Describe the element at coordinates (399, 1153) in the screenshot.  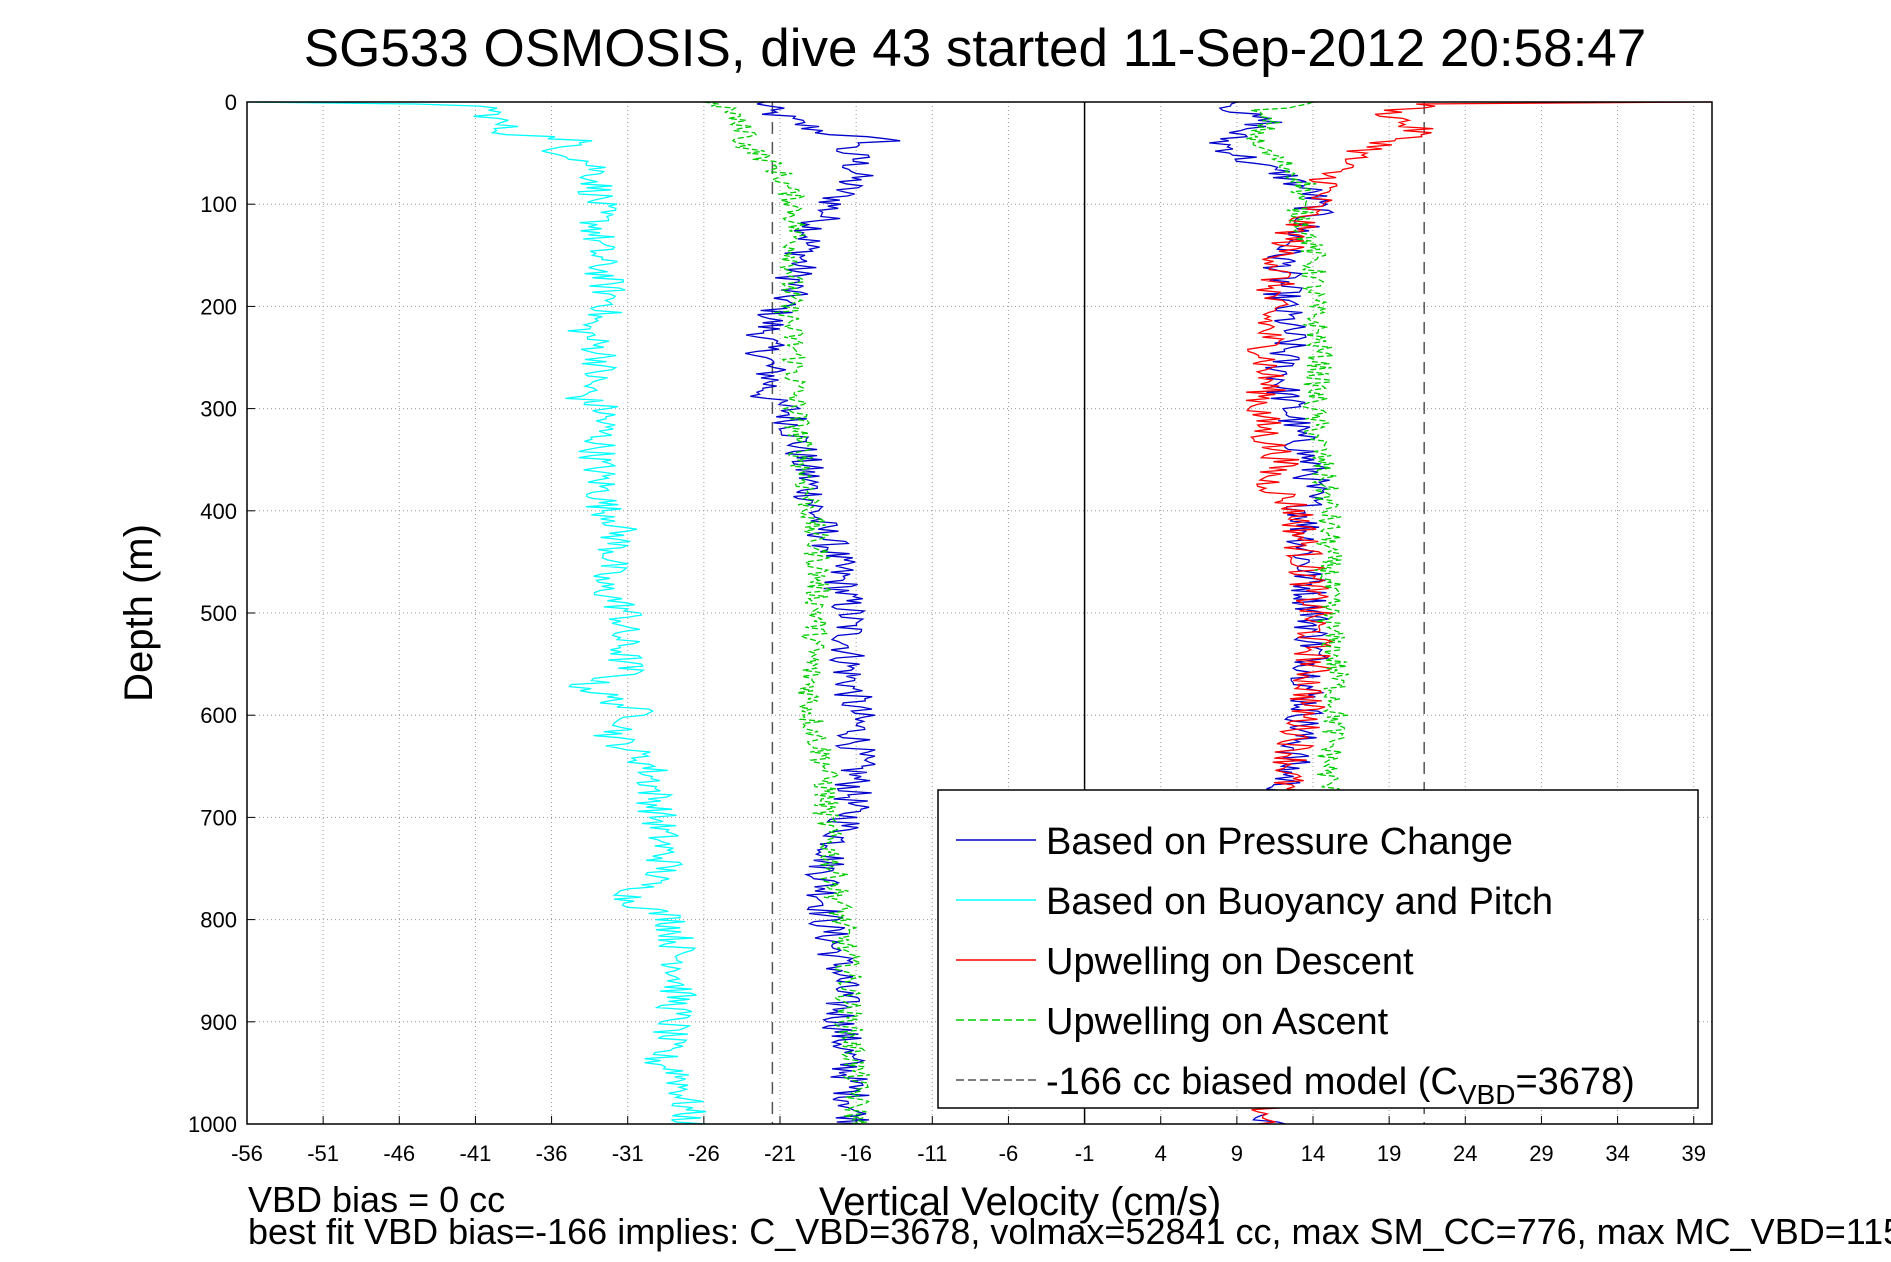
I see `x-tick-label: -46` at that location.